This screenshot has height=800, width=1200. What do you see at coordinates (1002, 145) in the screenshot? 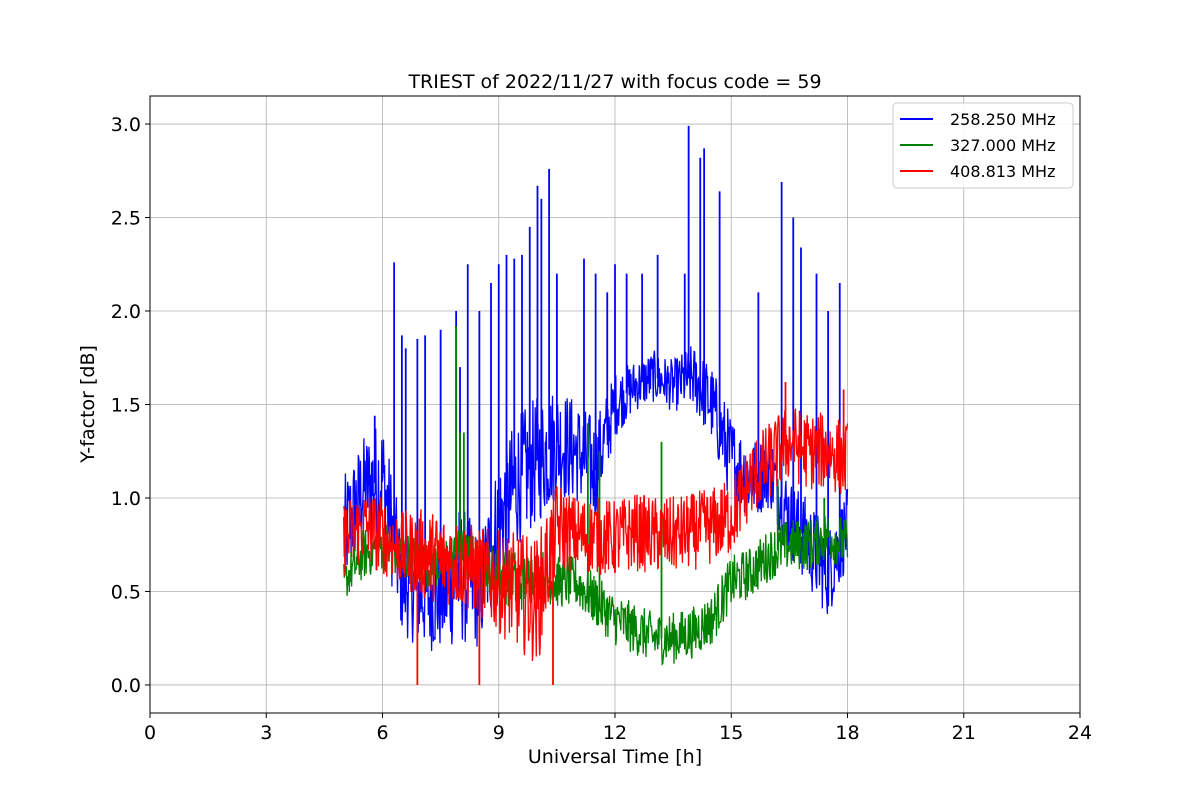
I see `legend-label: 327.000 MHz` at bounding box center [1002, 145].